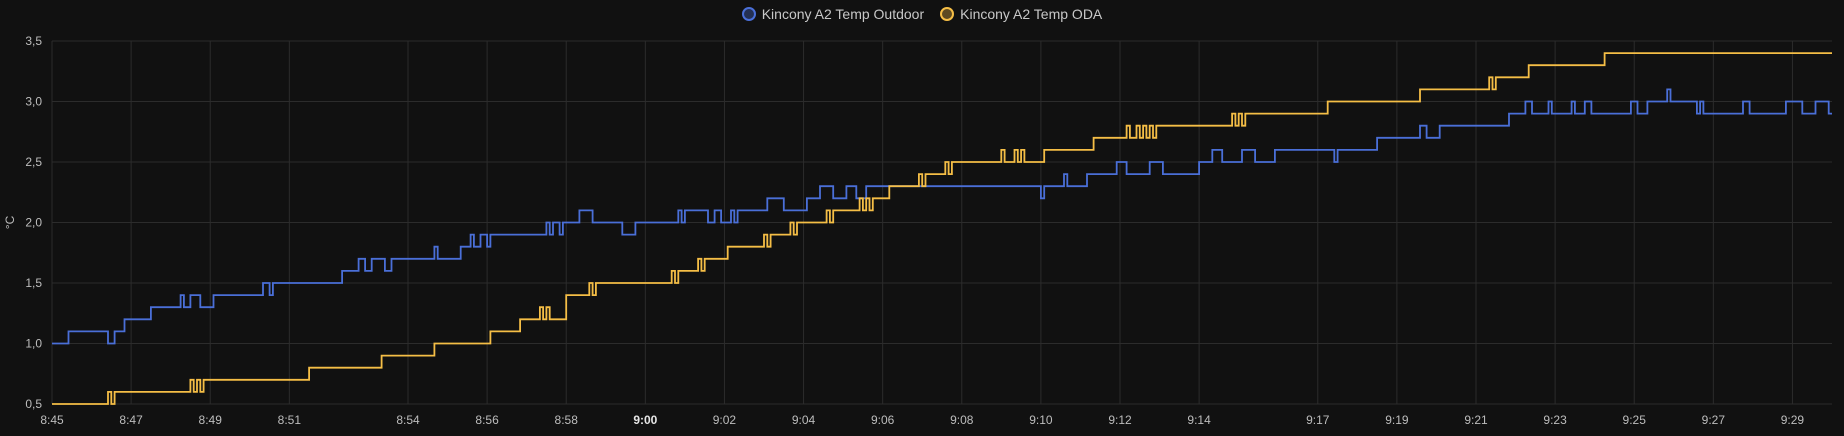  What do you see at coordinates (1318, 420) in the screenshot?
I see `x-tick-label: 9:17` at bounding box center [1318, 420].